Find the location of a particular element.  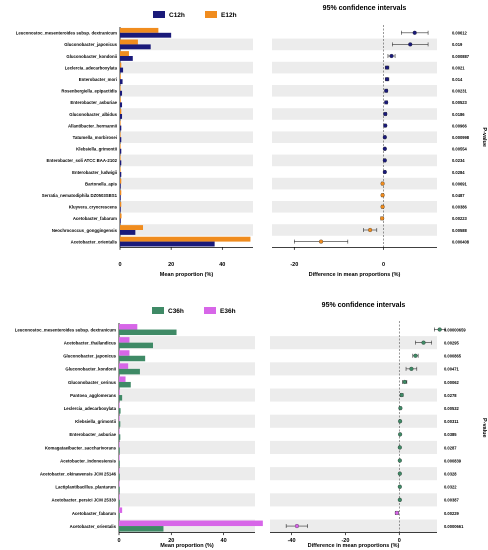

category-label: Bartonella_apis is located at coordinates (101, 183).